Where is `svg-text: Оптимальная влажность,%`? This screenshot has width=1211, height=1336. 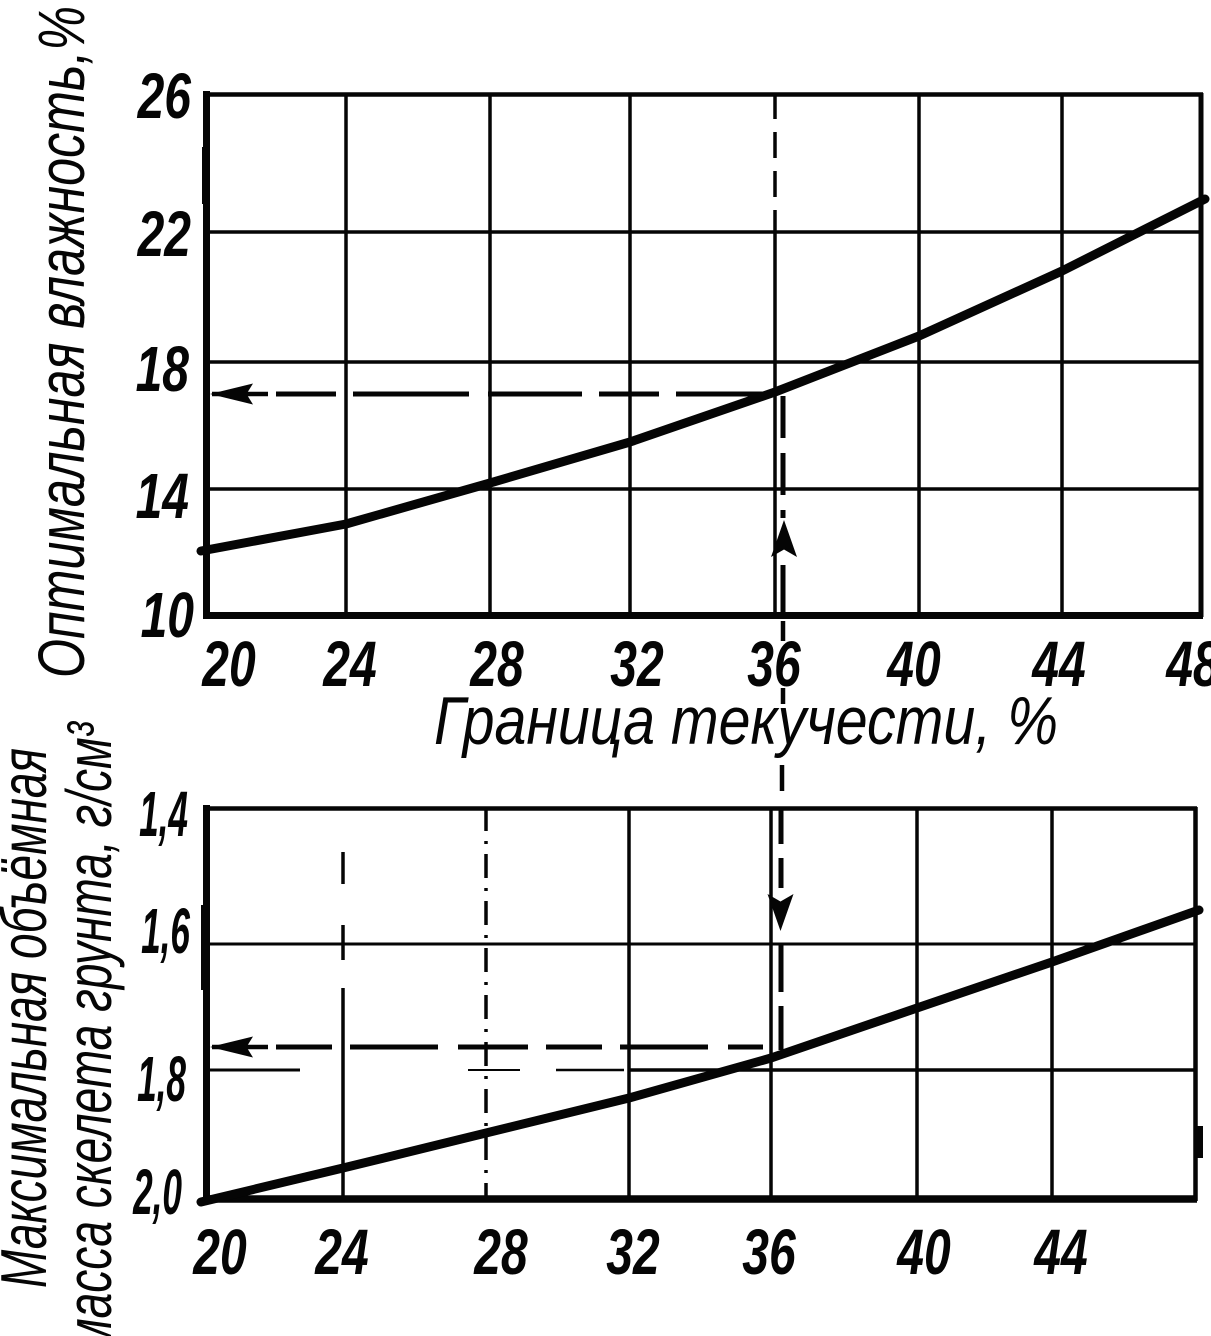
svg-text: Оптимальная влажность,% is located at coordinates (61, 342).